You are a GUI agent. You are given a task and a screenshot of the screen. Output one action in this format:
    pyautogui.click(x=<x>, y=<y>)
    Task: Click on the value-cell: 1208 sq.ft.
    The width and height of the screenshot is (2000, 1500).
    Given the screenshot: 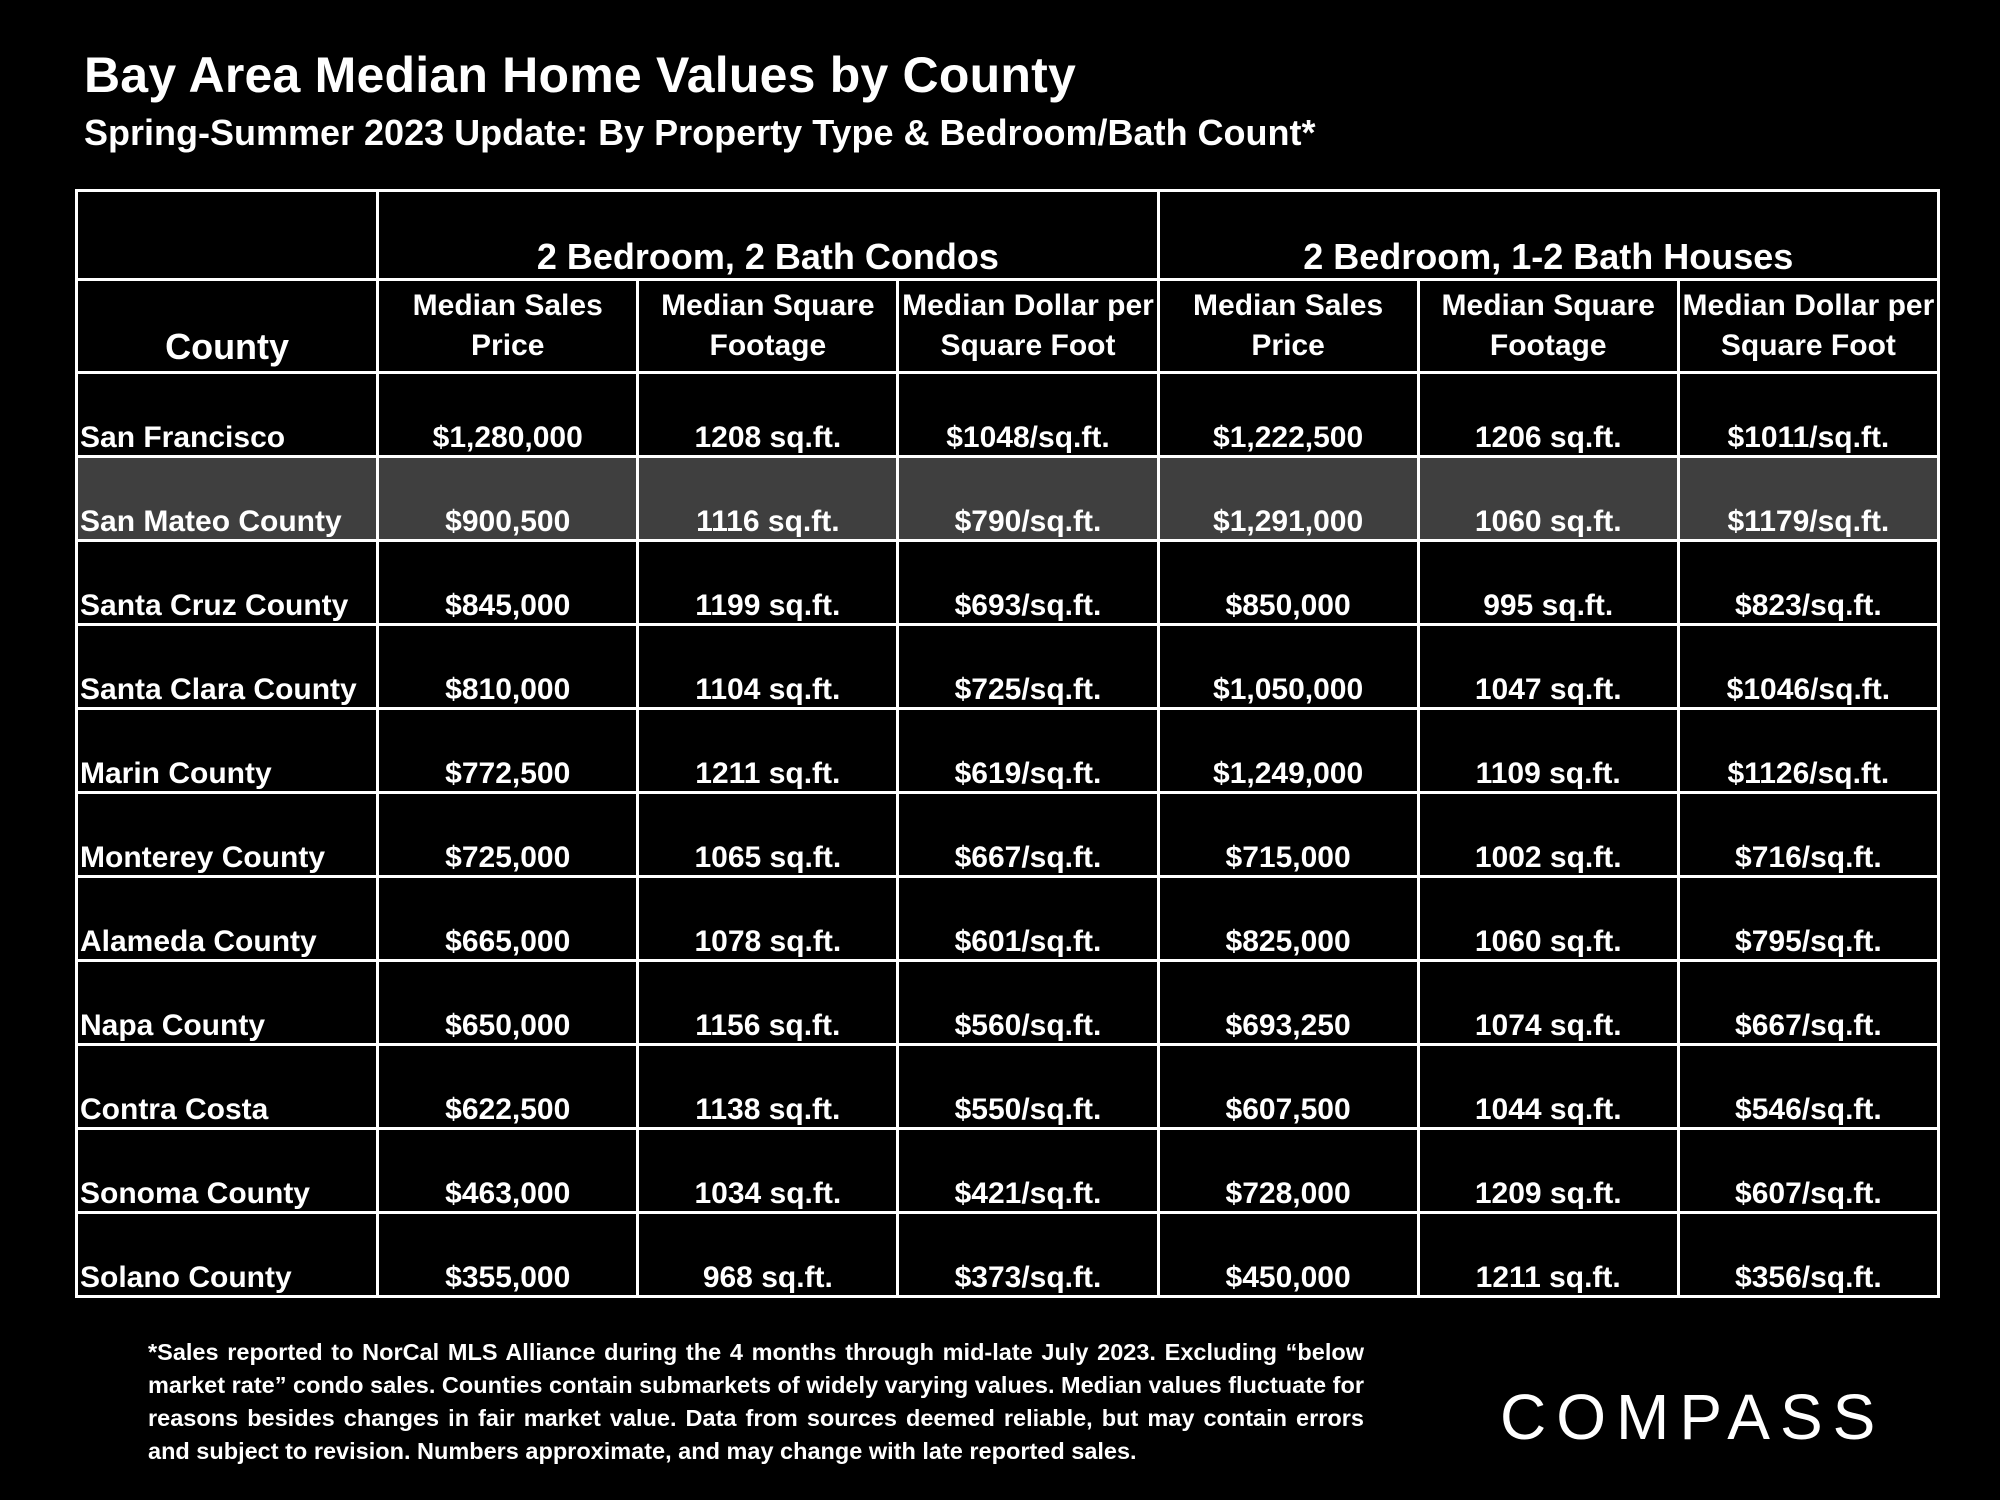 What is the action you would take?
    pyautogui.click(x=768, y=414)
    